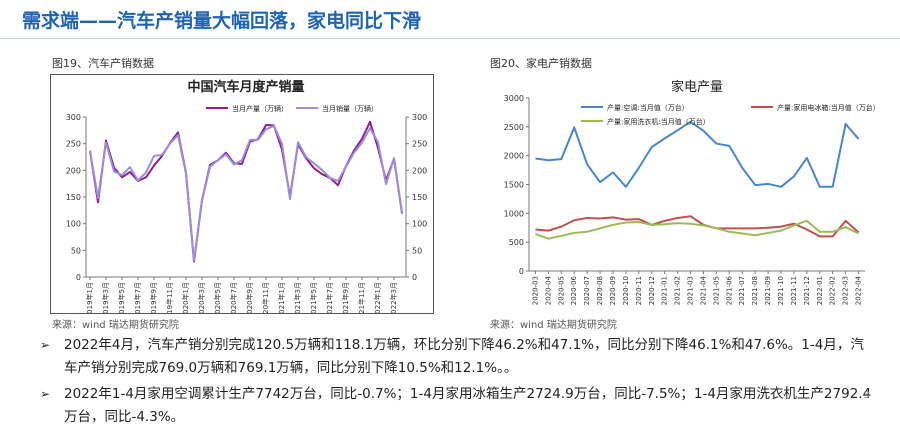  Describe the element at coordinates (514, 156) in the screenshot. I see `y-tick-label: 2000` at that location.